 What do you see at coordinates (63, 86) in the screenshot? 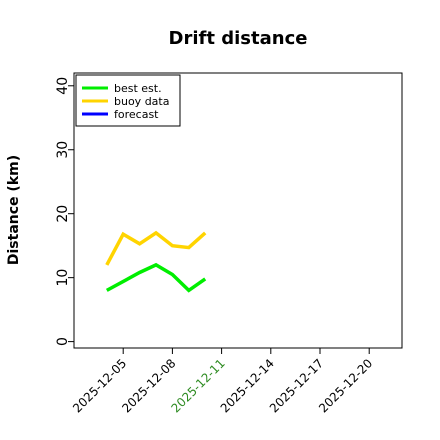
I see `y-tick-label: 40` at bounding box center [63, 86].